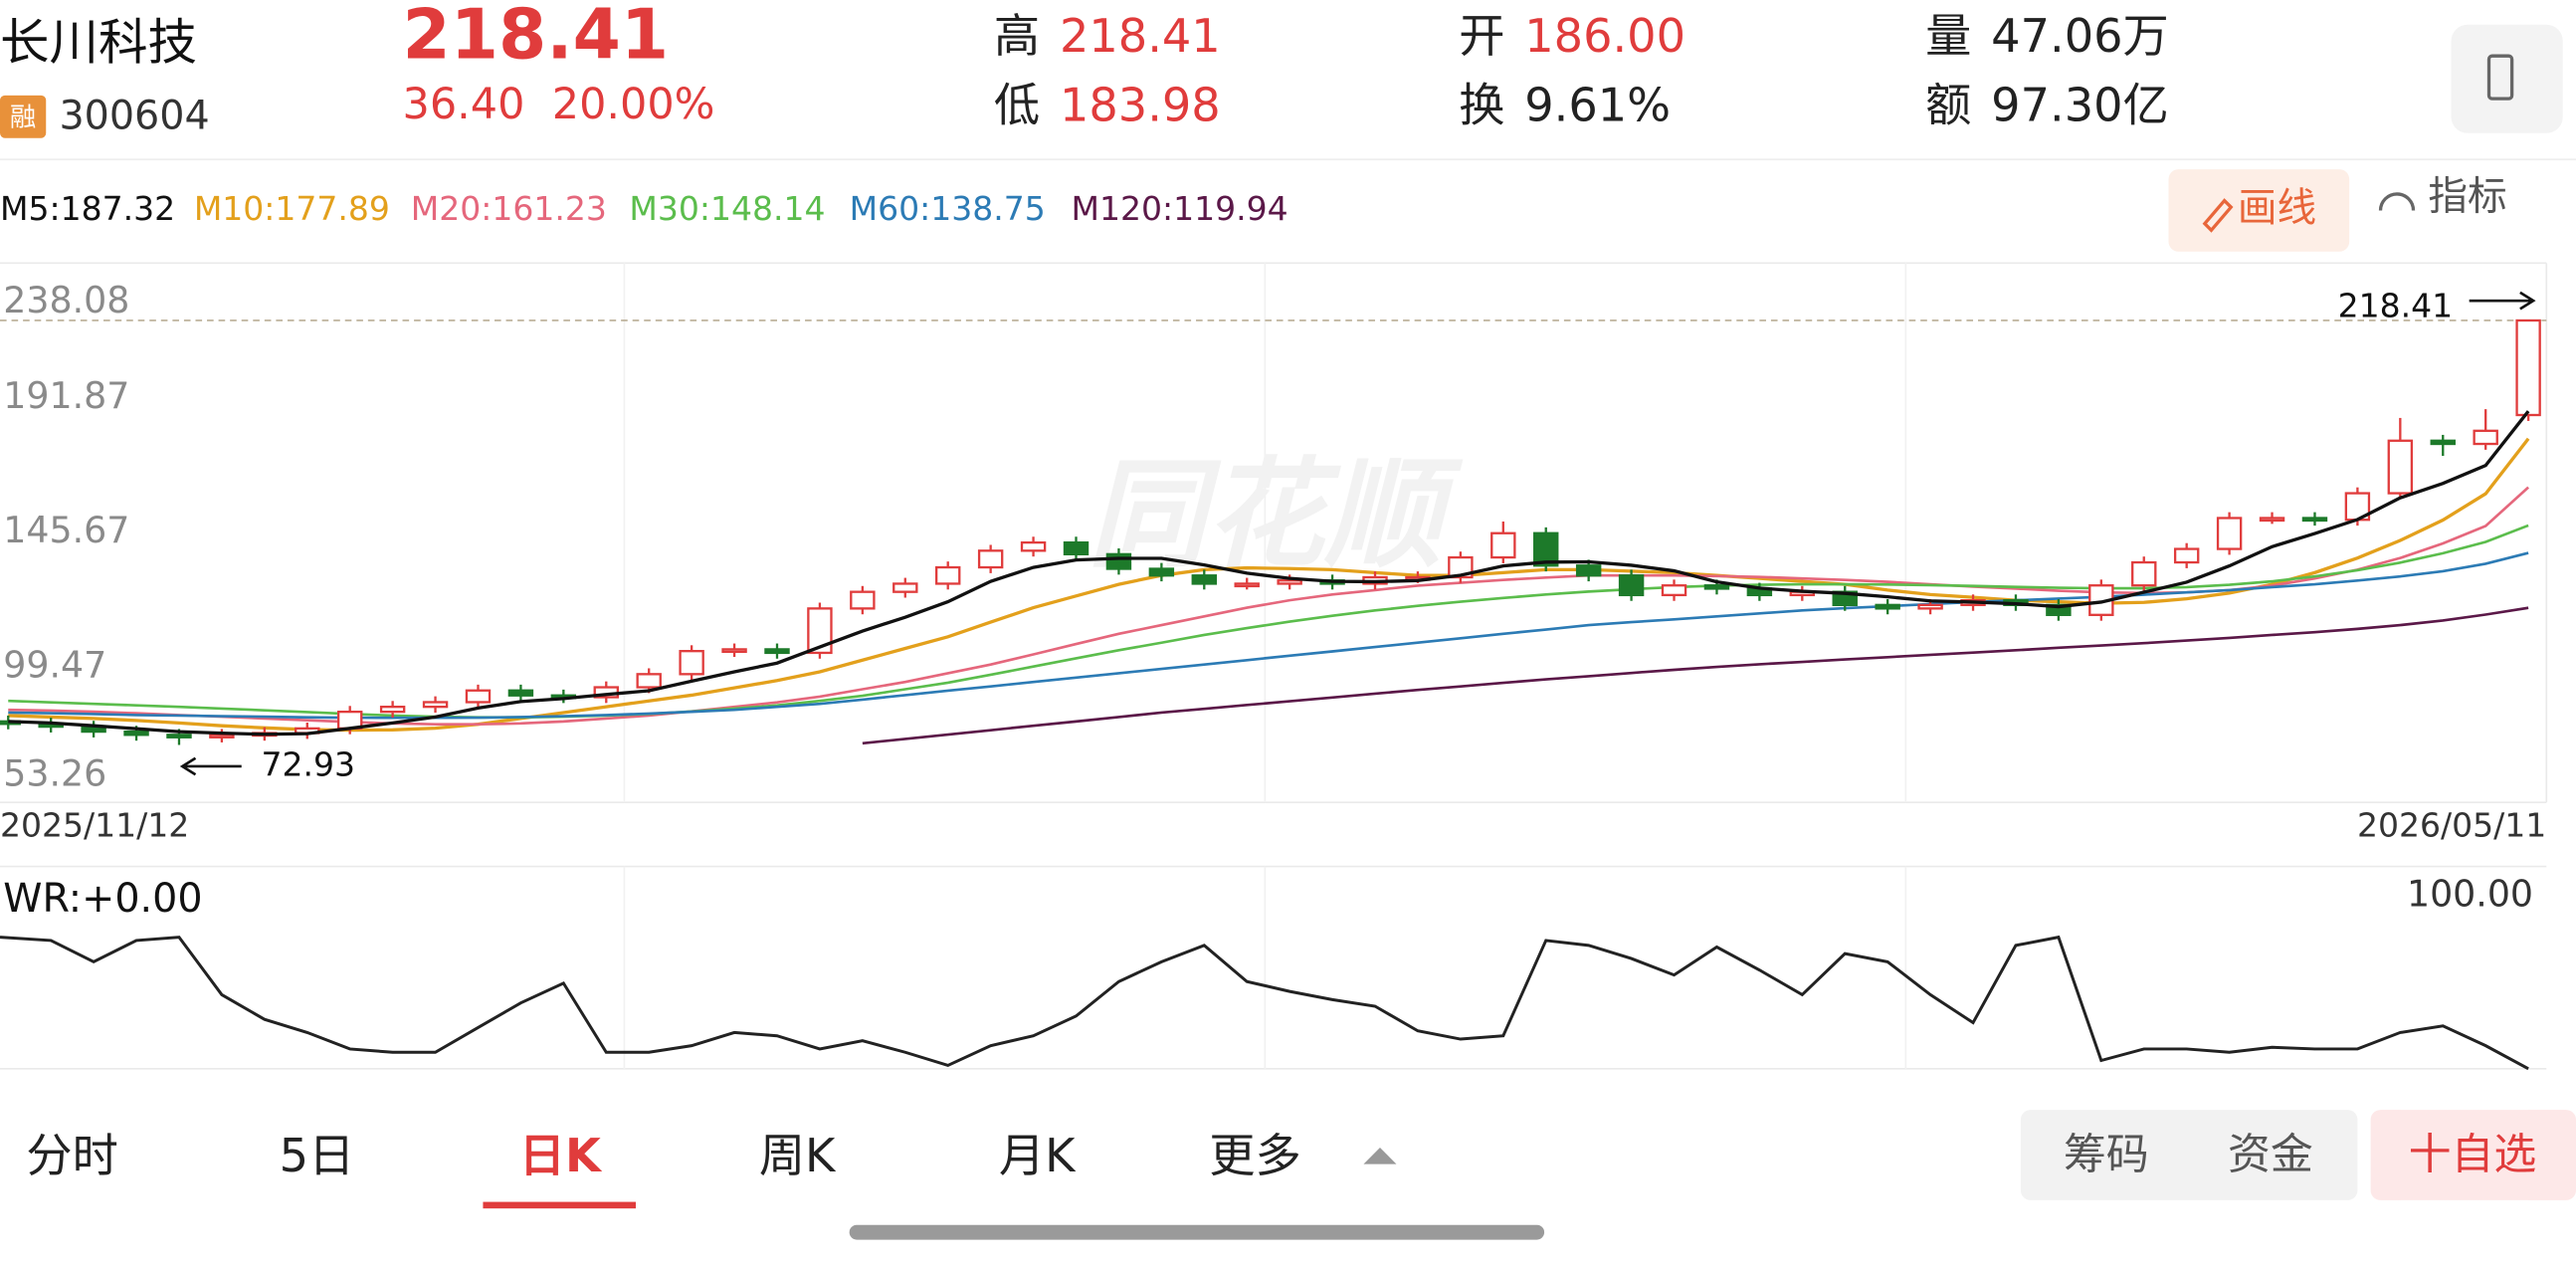  What do you see at coordinates (1597, 105) in the screenshot?
I see `stat-value: 9.61%` at bounding box center [1597, 105].